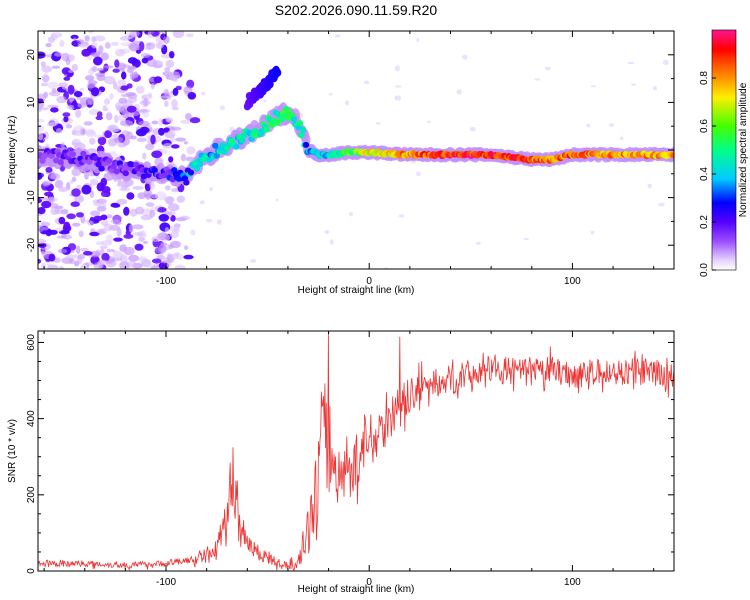 The width and height of the screenshot is (750, 600). Describe the element at coordinates (356, 589) in the screenshot. I see `snr-x-axis-label: Height of straight line (km)` at that location.